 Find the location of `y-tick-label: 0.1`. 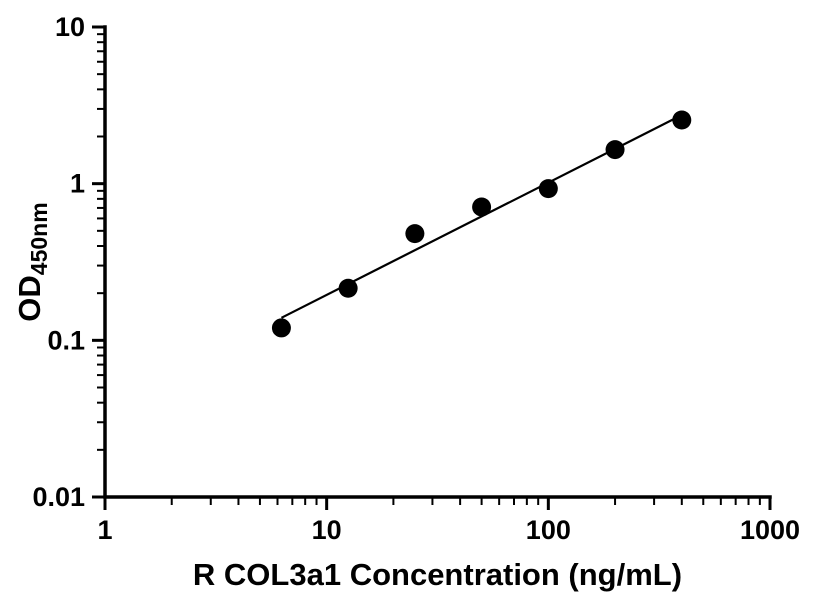

y-tick-label: 0.1 is located at coordinates (66, 340).